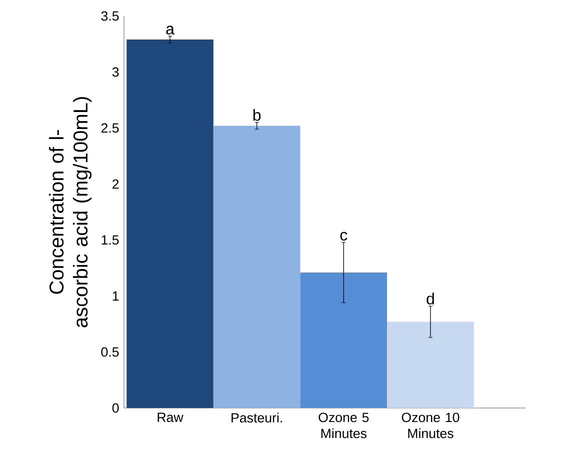 This screenshot has width=578, height=450. I want to click on annotation: d, so click(430, 298).